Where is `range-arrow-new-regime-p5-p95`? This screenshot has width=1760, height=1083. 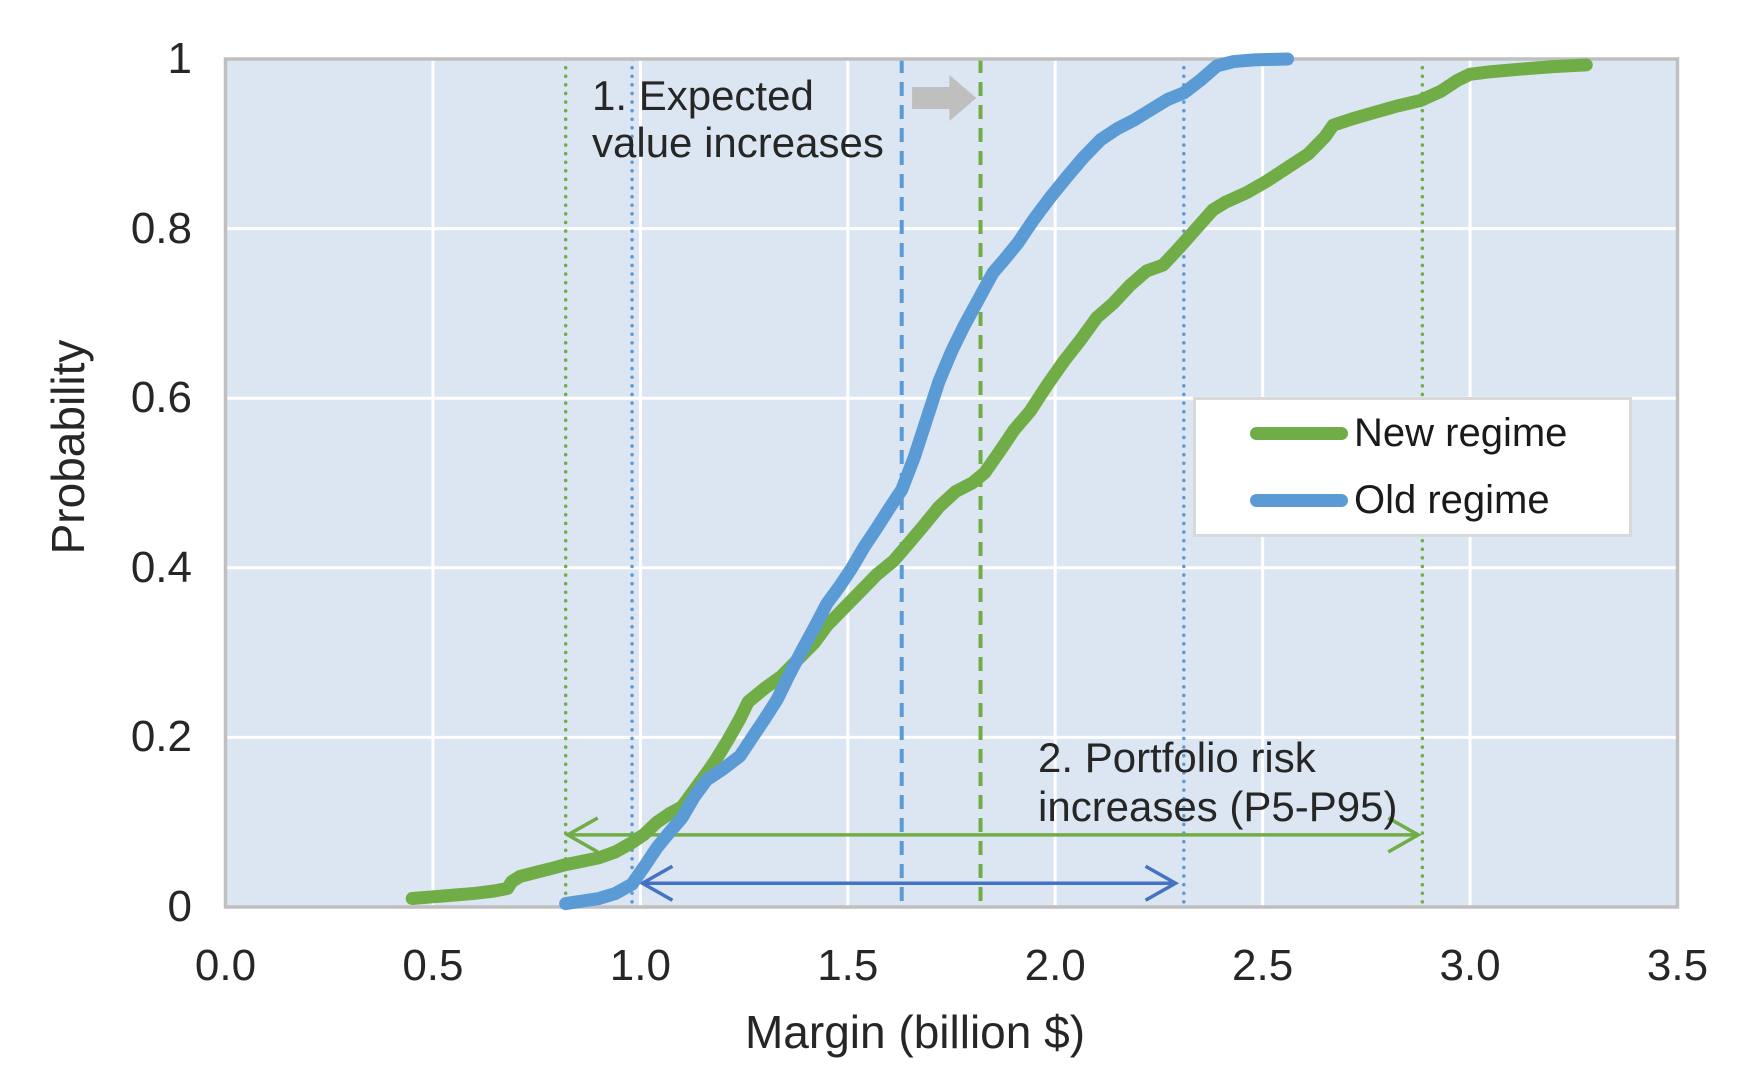
range-arrow-new-regime-p5-p95 is located at coordinates (993, 835).